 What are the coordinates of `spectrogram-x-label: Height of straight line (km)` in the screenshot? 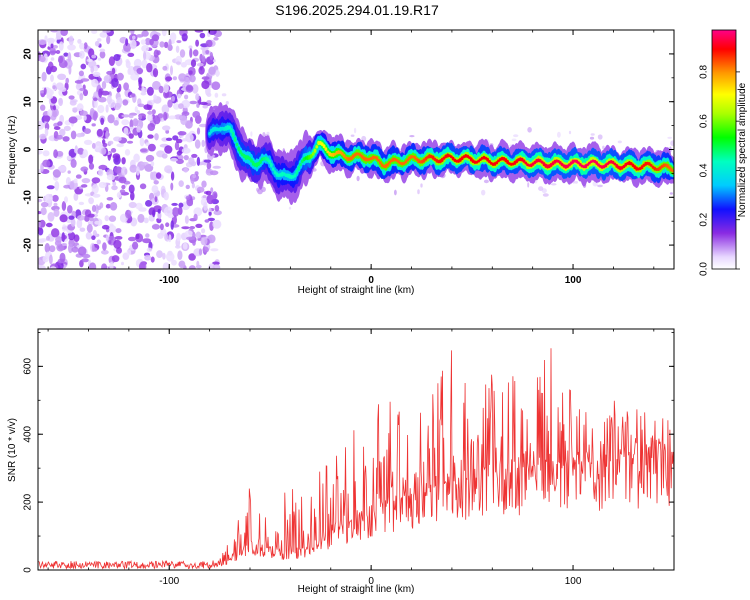 It's located at (356, 290).